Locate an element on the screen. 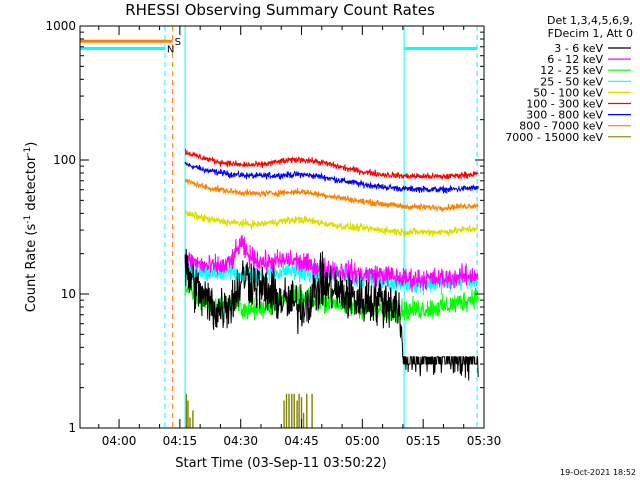 Image resolution: width=640 pixels, height=480 pixels. legend-label-0: 3 - 6 keV is located at coordinates (578, 48).